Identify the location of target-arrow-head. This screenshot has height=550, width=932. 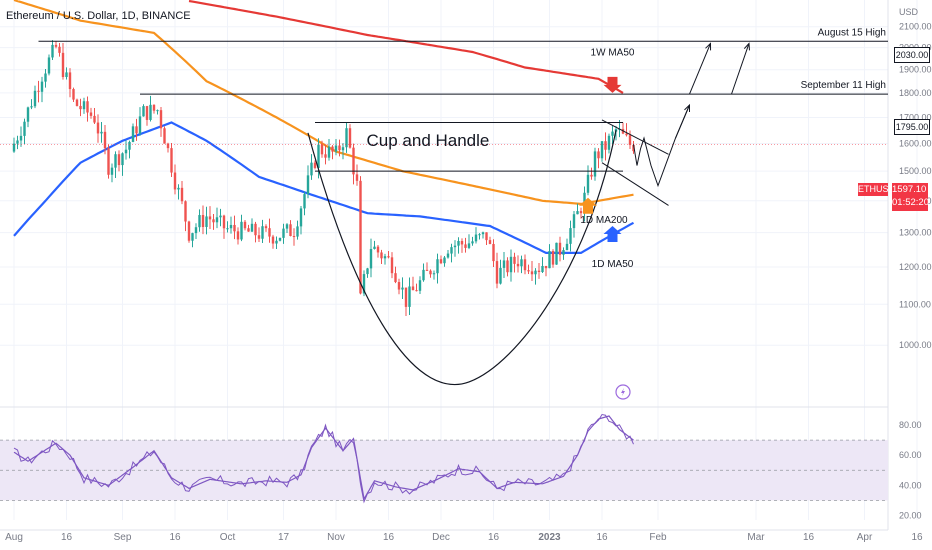
(746, 46).